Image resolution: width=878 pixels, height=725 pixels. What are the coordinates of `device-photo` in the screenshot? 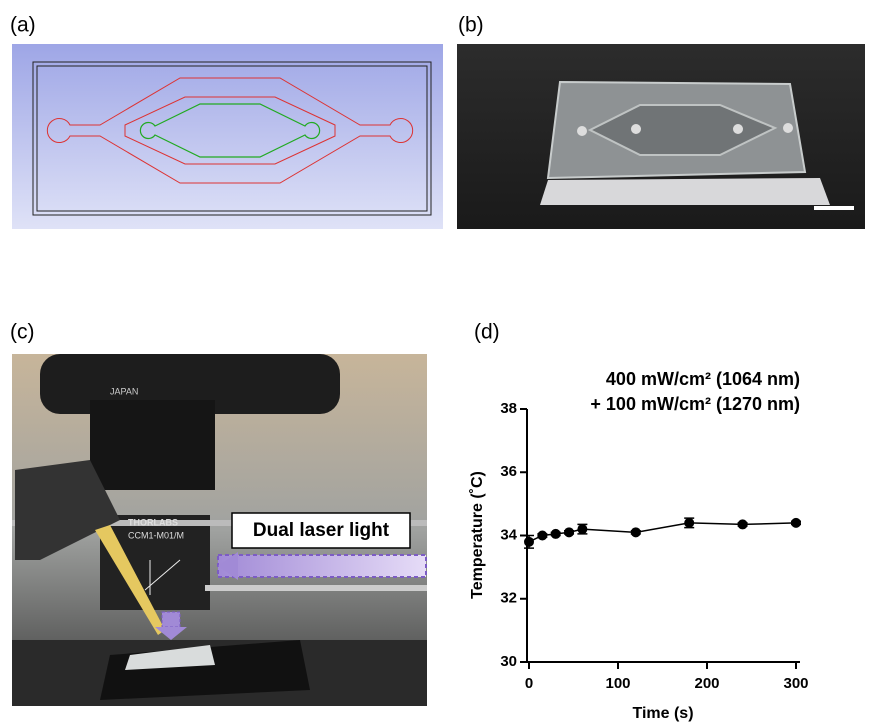 It's located at (661, 136).